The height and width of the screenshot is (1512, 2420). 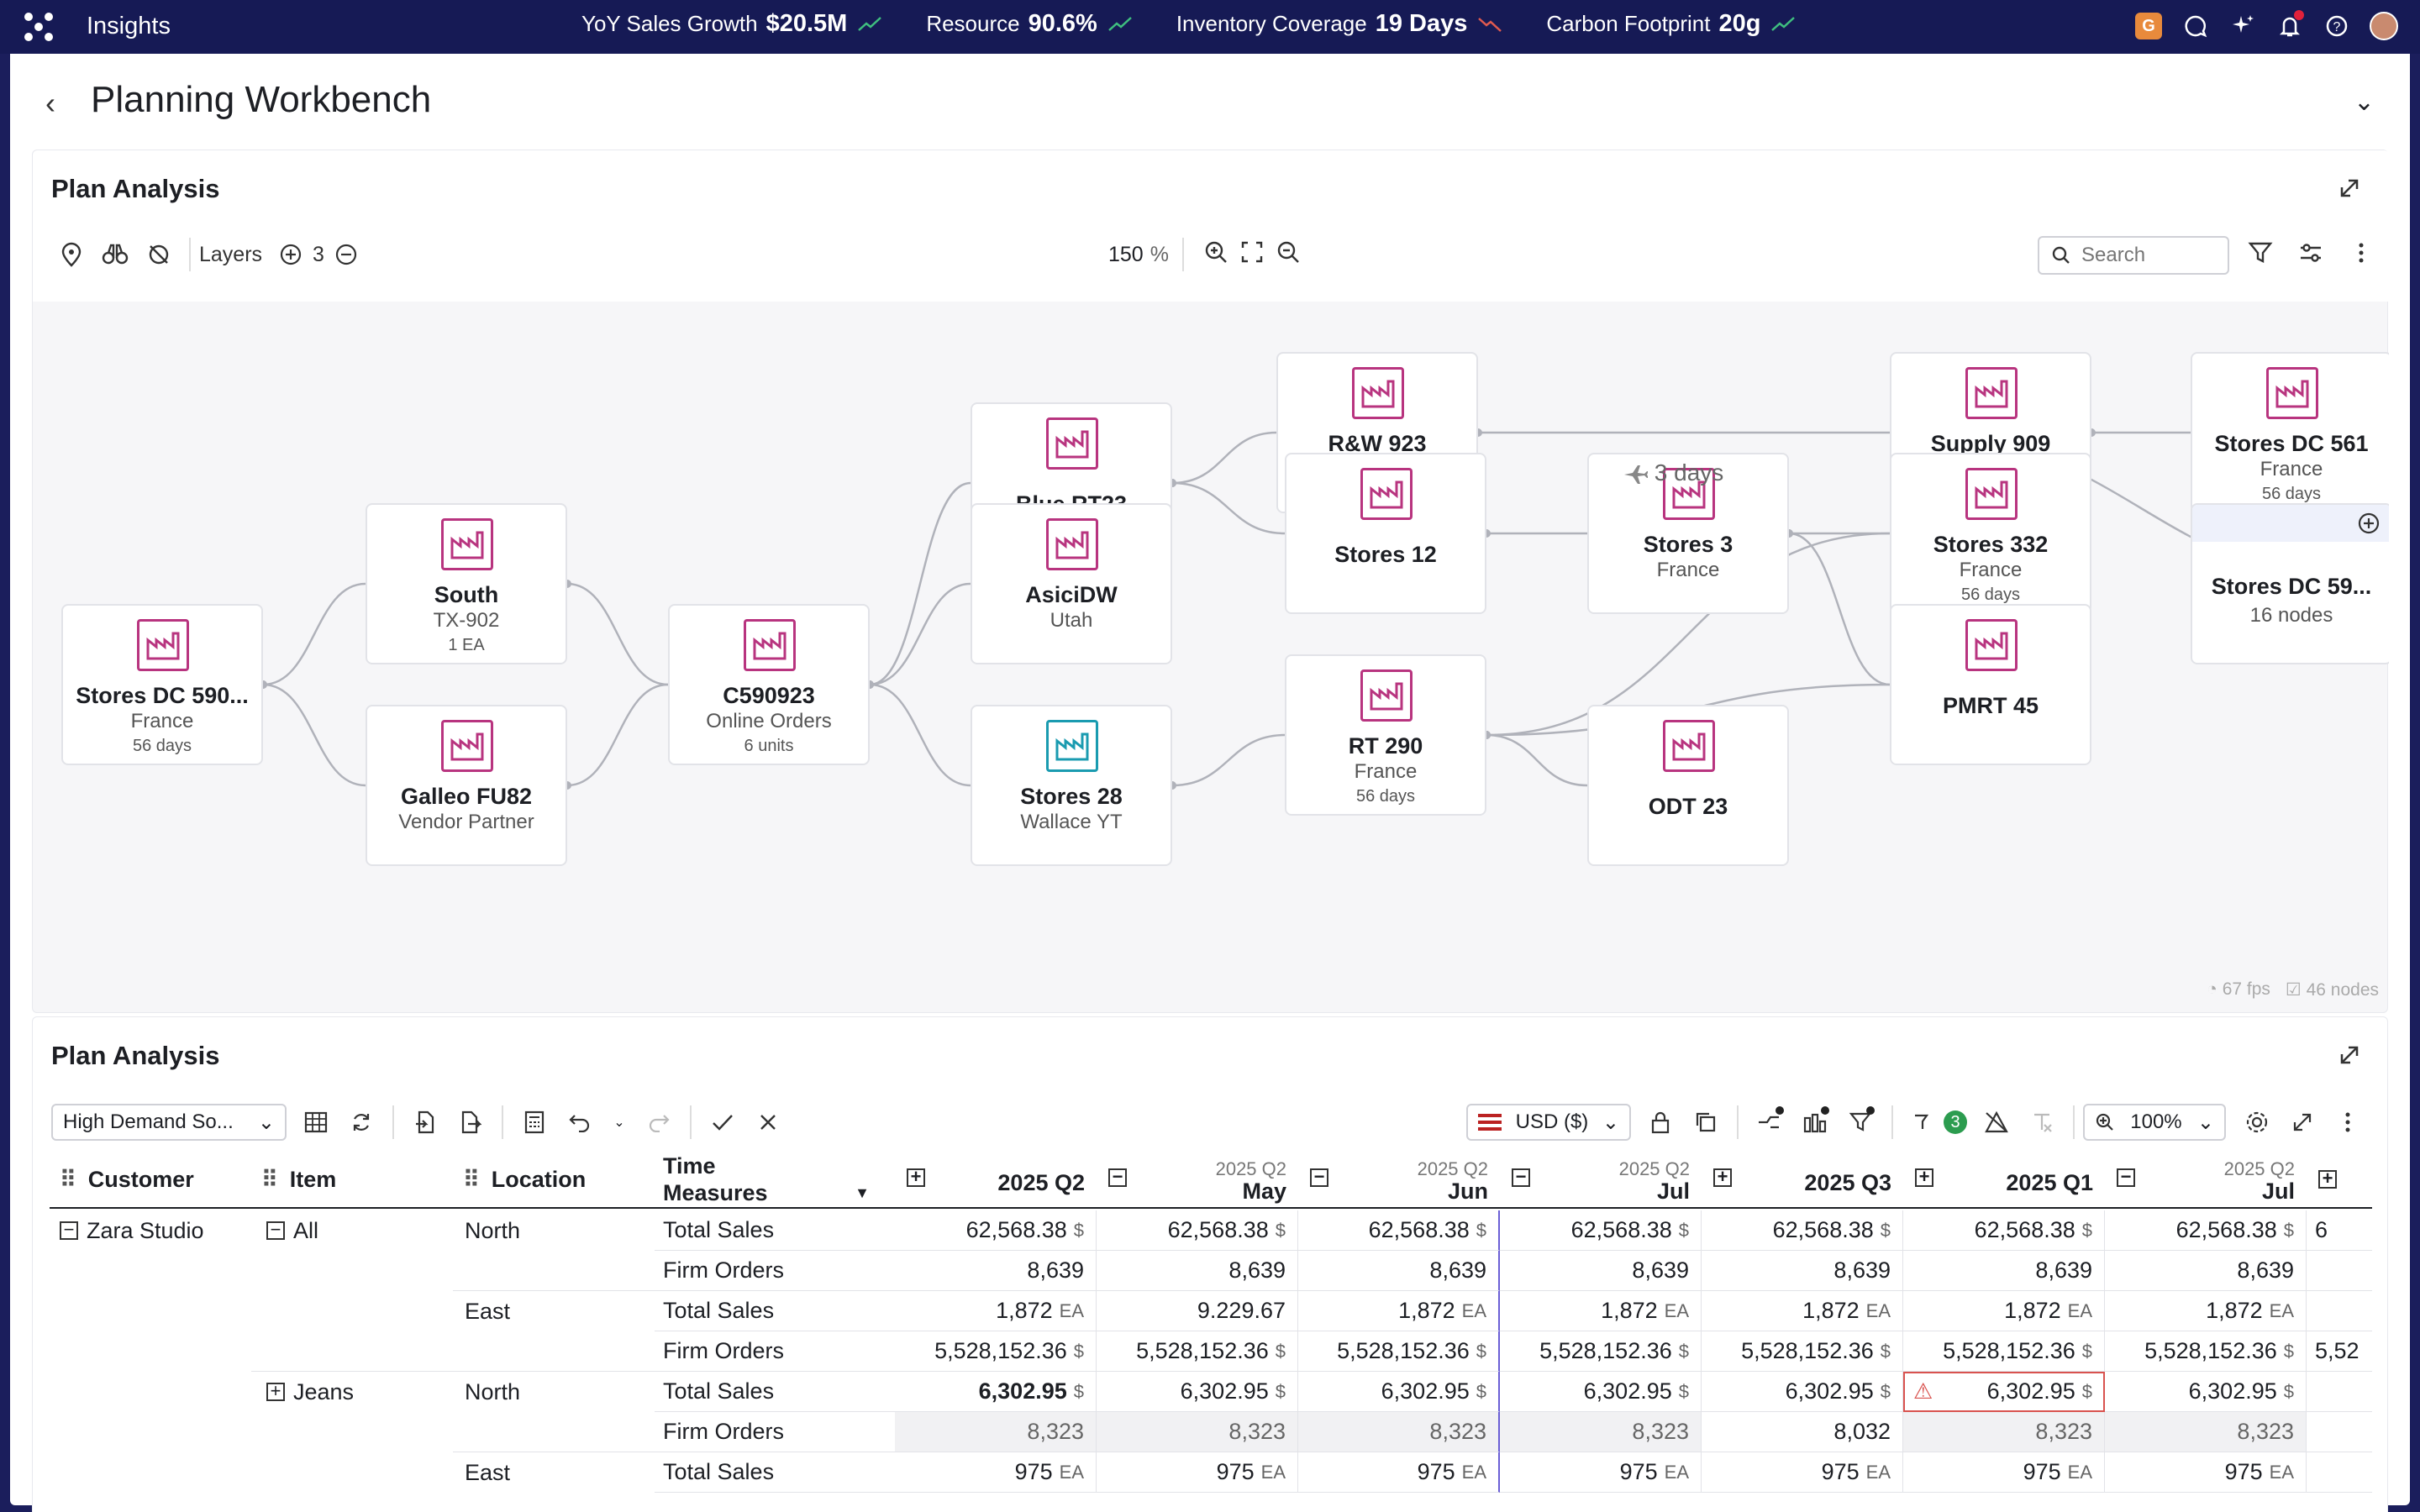 What do you see at coordinates (1216, 255) in the screenshot?
I see `zoom-in-icon` at bounding box center [1216, 255].